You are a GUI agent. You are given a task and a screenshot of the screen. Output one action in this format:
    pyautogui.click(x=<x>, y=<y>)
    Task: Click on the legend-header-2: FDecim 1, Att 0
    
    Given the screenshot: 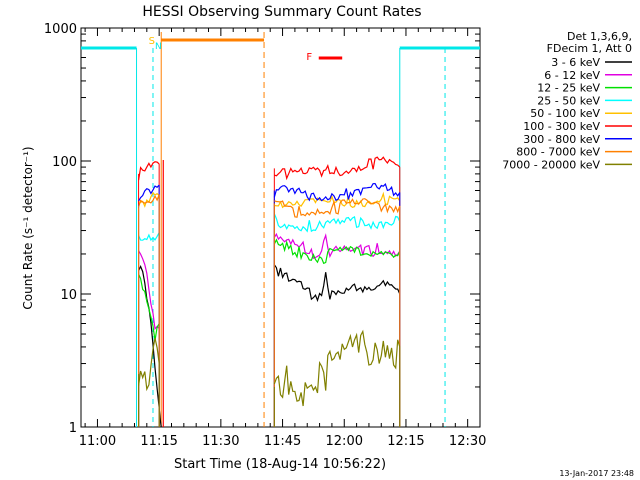 What is the action you would take?
    pyautogui.click(x=589, y=48)
    